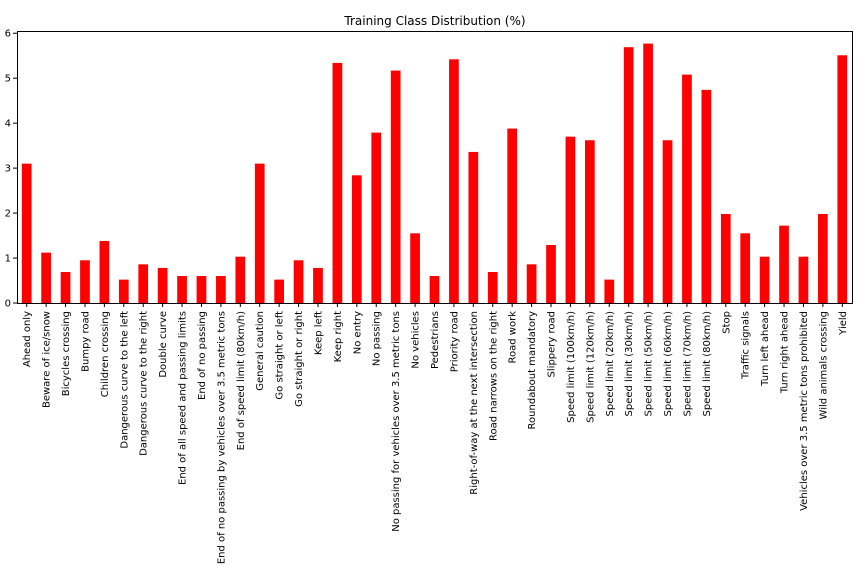 Image resolution: width=867 pixels, height=572 pixels. I want to click on chart-title: Training Class Distribution (%), so click(434, 21).